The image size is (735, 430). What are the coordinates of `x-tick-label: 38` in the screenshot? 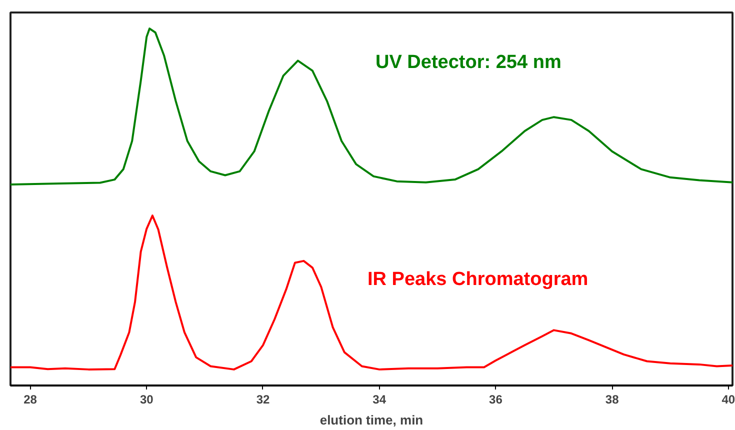 It's located at (612, 399).